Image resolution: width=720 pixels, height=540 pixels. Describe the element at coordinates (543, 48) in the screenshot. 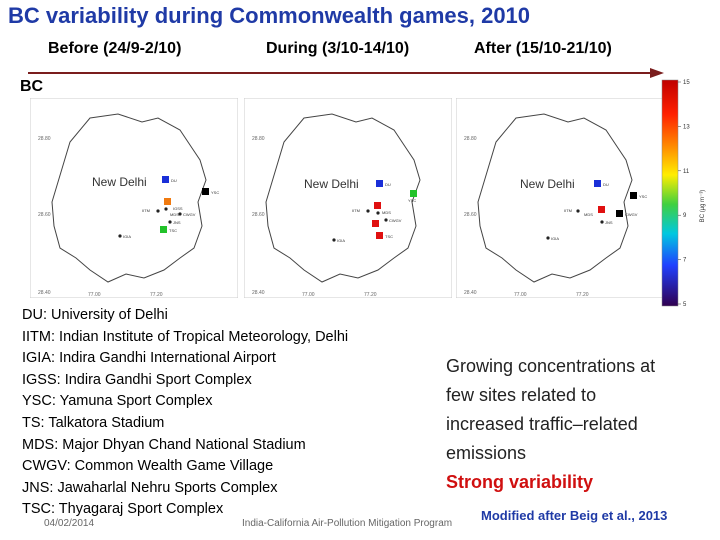

I see `period-after-label: After (15/10-21/10)` at that location.